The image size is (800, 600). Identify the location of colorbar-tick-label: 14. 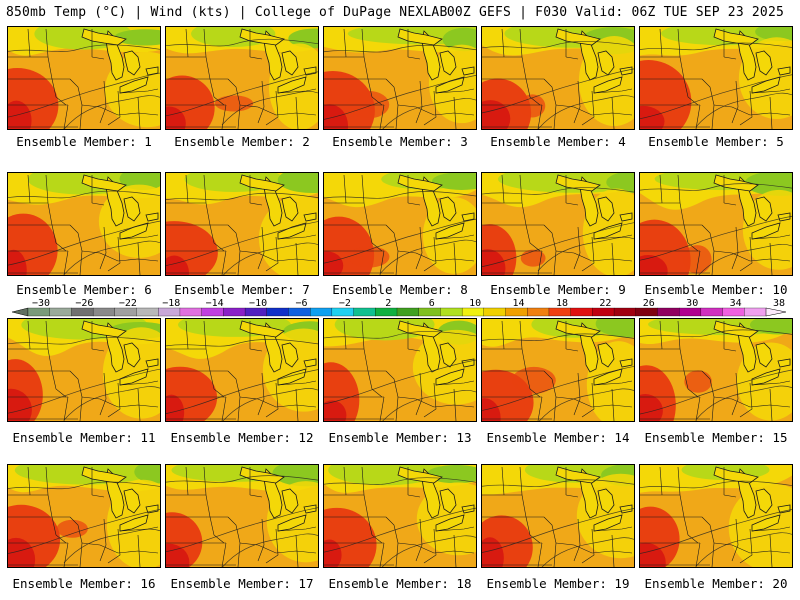
(519, 303).